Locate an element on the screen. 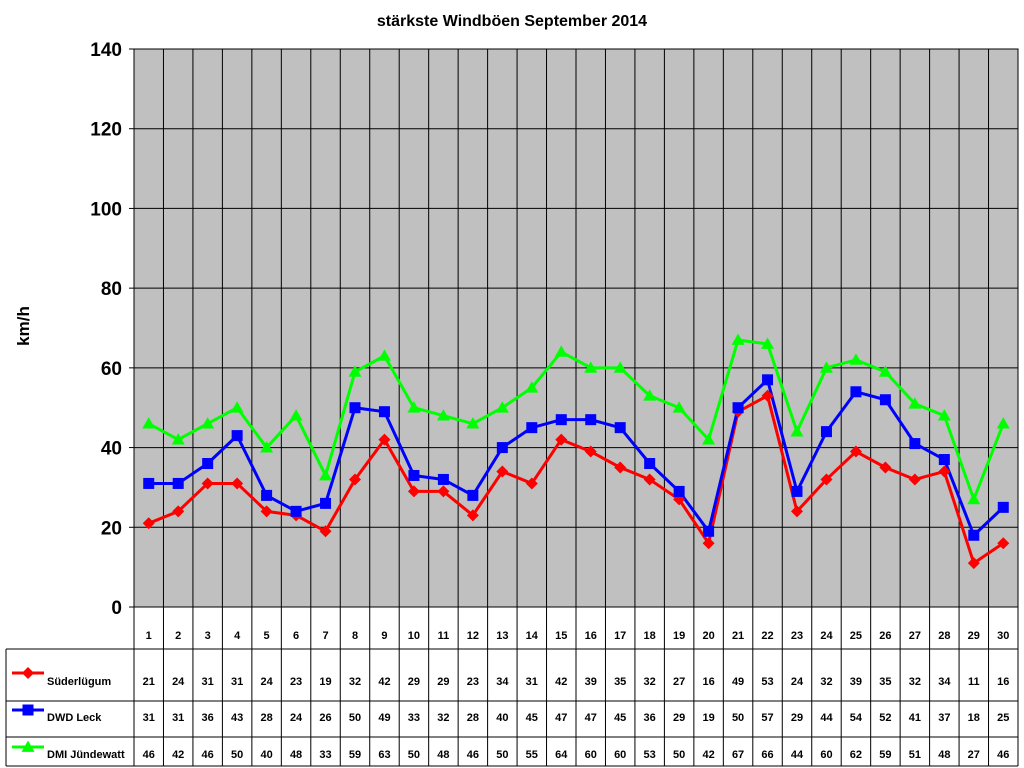  x-tick-label: 25 is located at coordinates (856, 636).